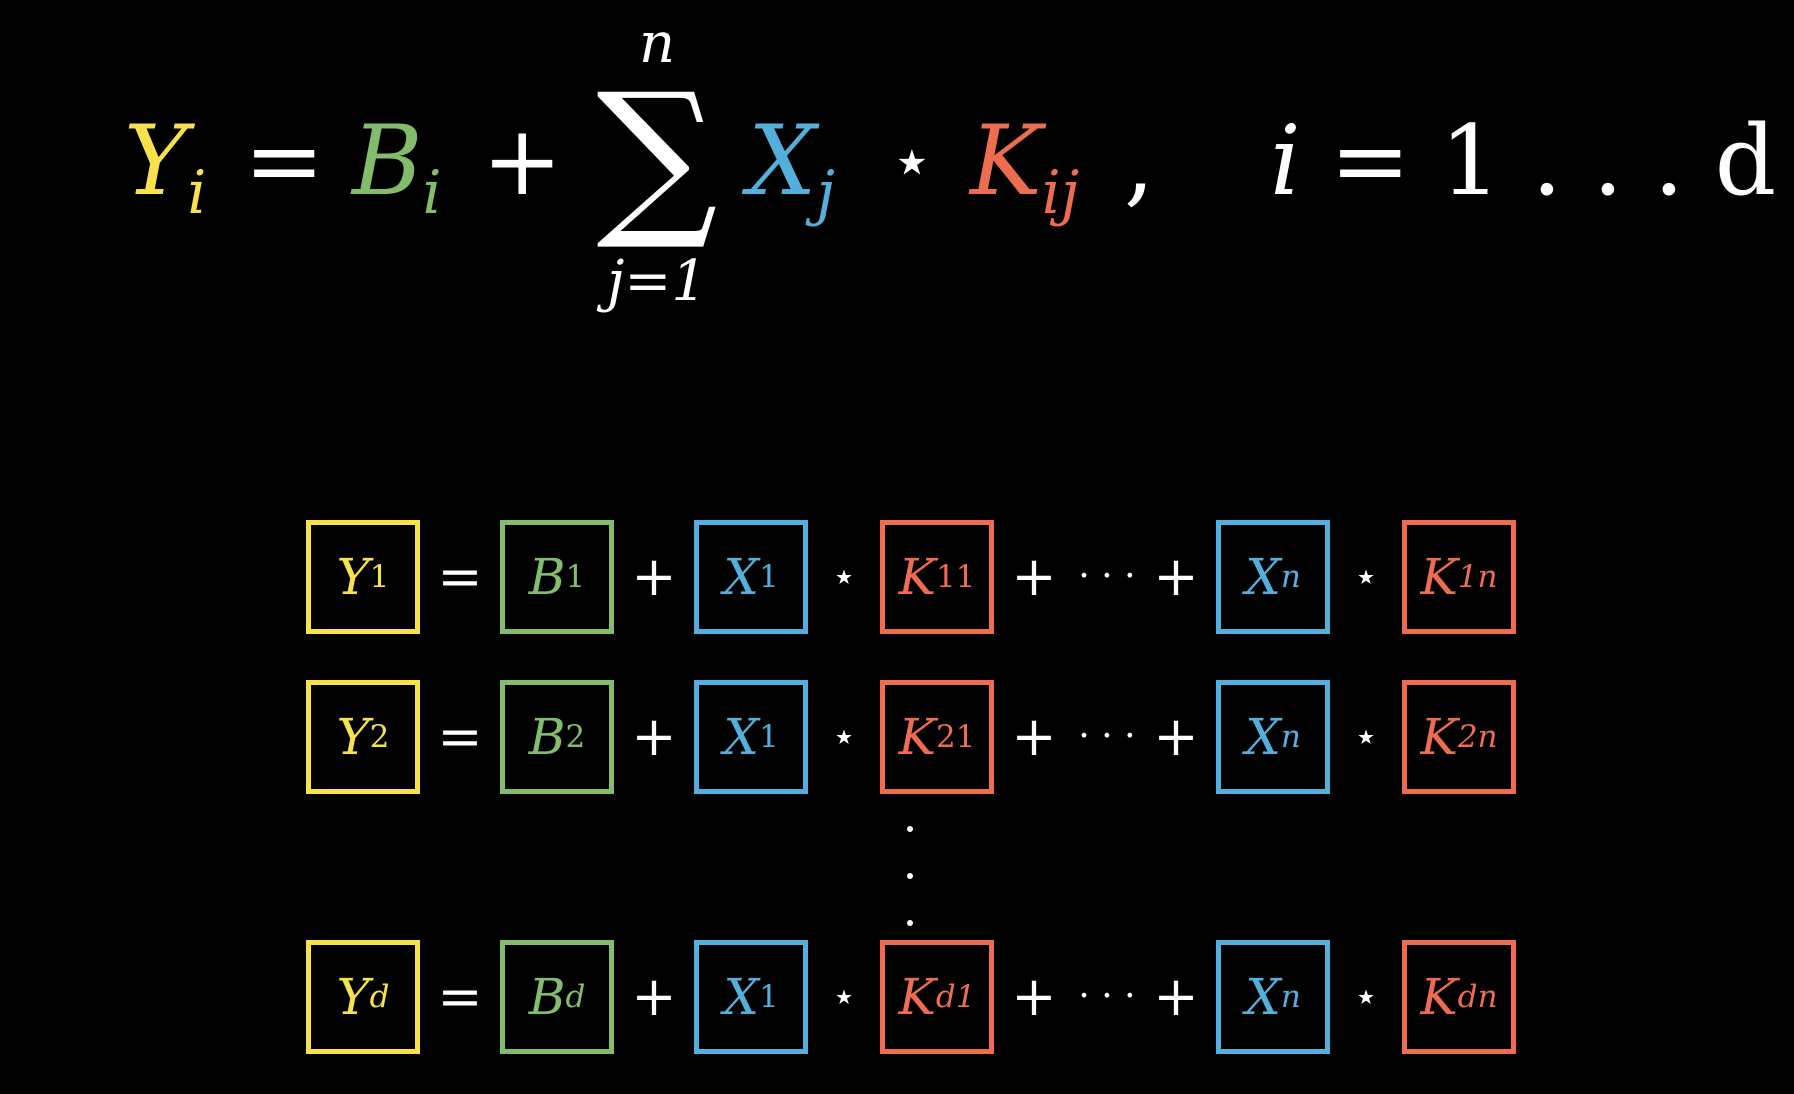  Describe the element at coordinates (937, 577) in the screenshot. I see `k-box-first: K 11` at that location.